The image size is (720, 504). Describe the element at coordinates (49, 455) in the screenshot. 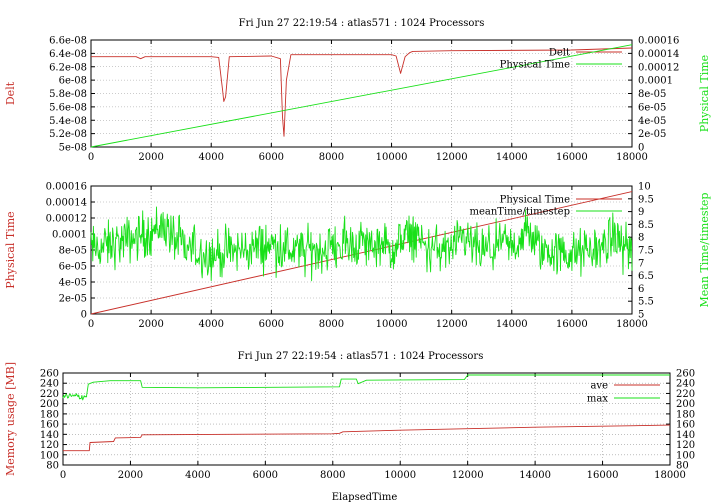

I see `y-tick-label: 100` at that location.